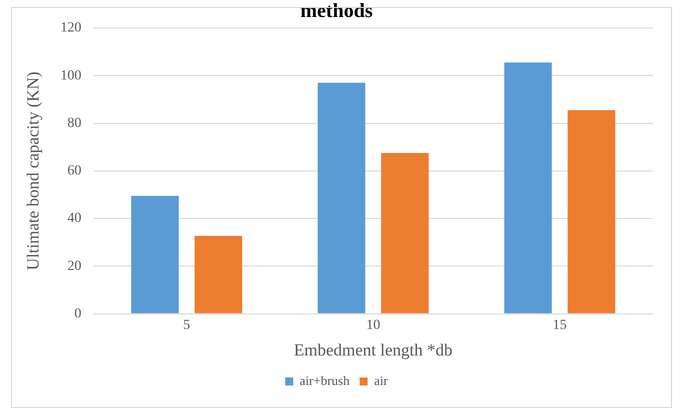 Image resolution: width=683 pixels, height=410 pixels. Describe the element at coordinates (336, 11) in the screenshot. I see `chart-title: methods` at that location.